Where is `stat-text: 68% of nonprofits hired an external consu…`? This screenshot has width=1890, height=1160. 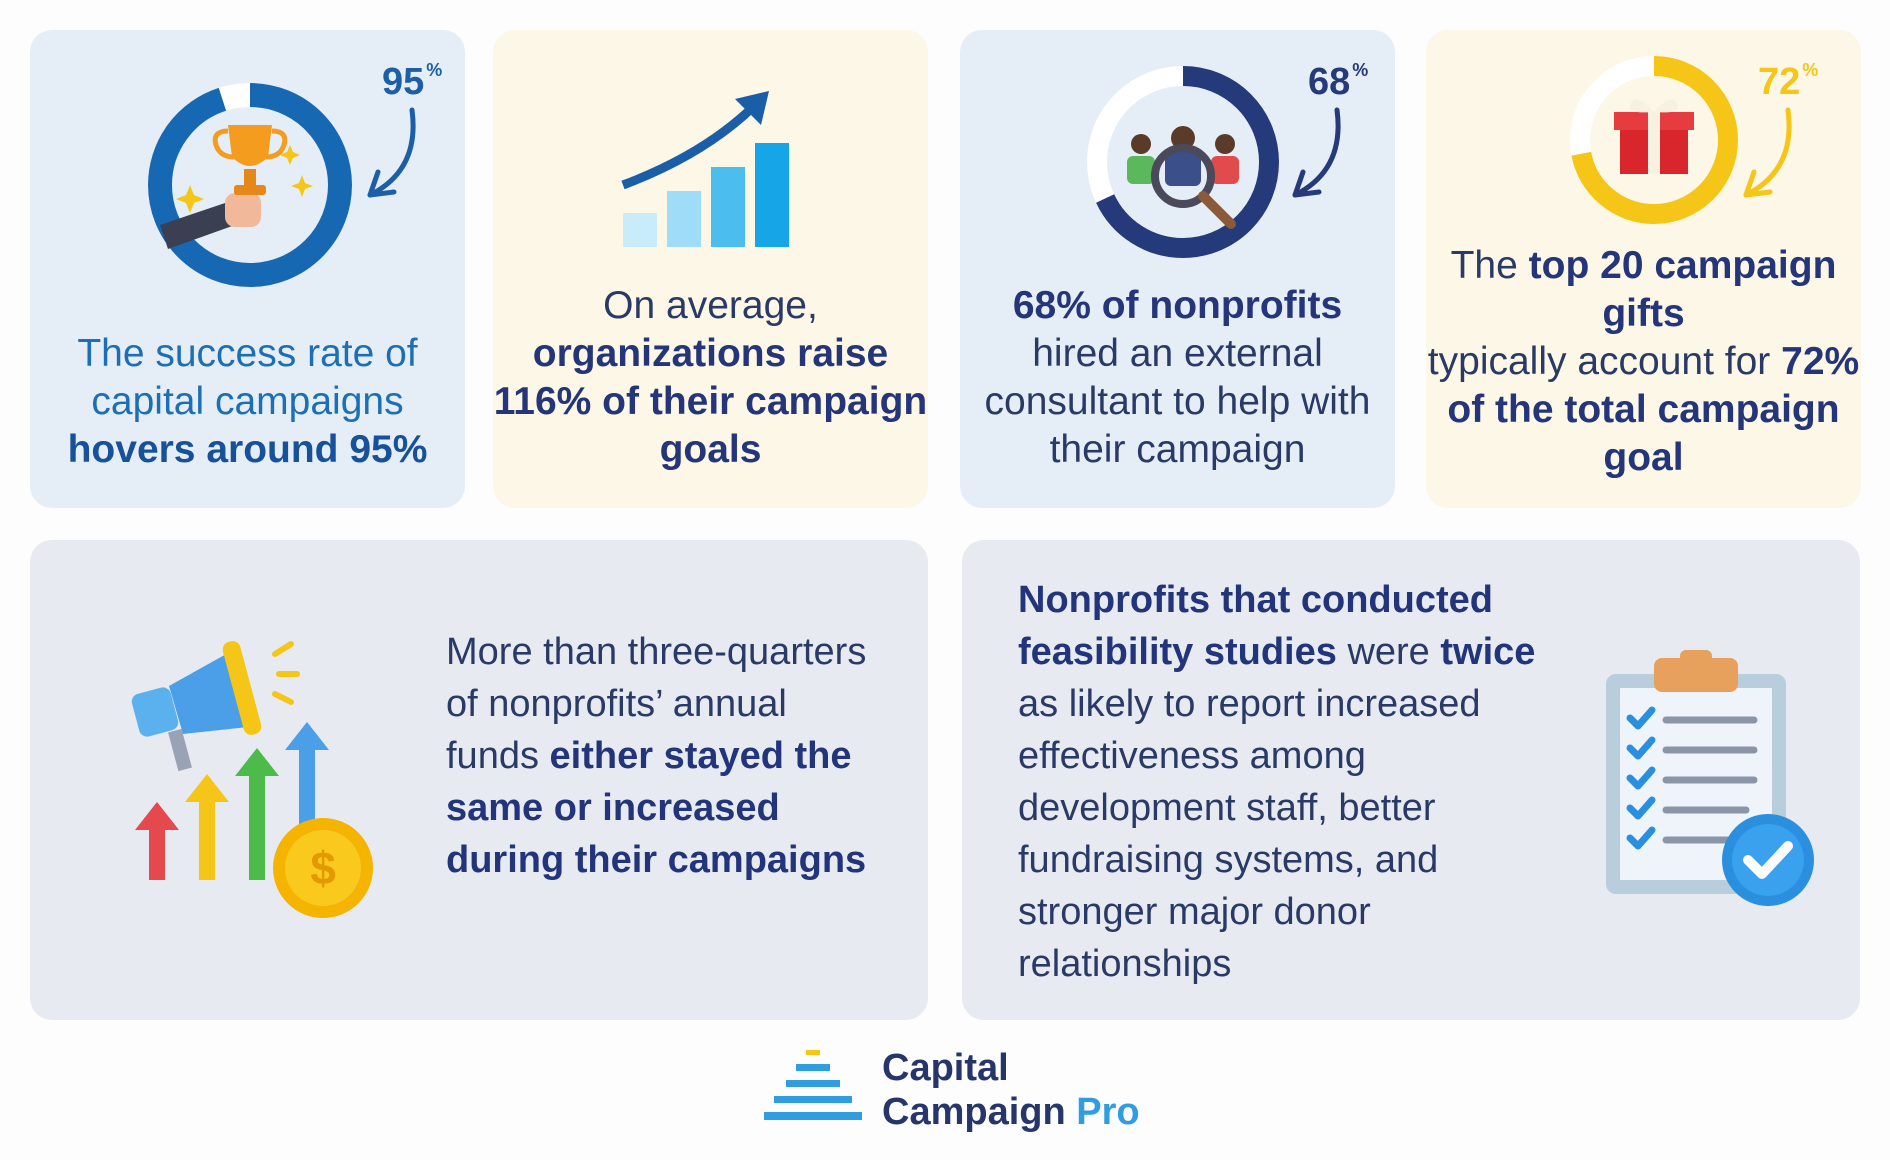
stat-text: 68% of nonprofits hired an external consu… is located at coordinates (1177, 377).